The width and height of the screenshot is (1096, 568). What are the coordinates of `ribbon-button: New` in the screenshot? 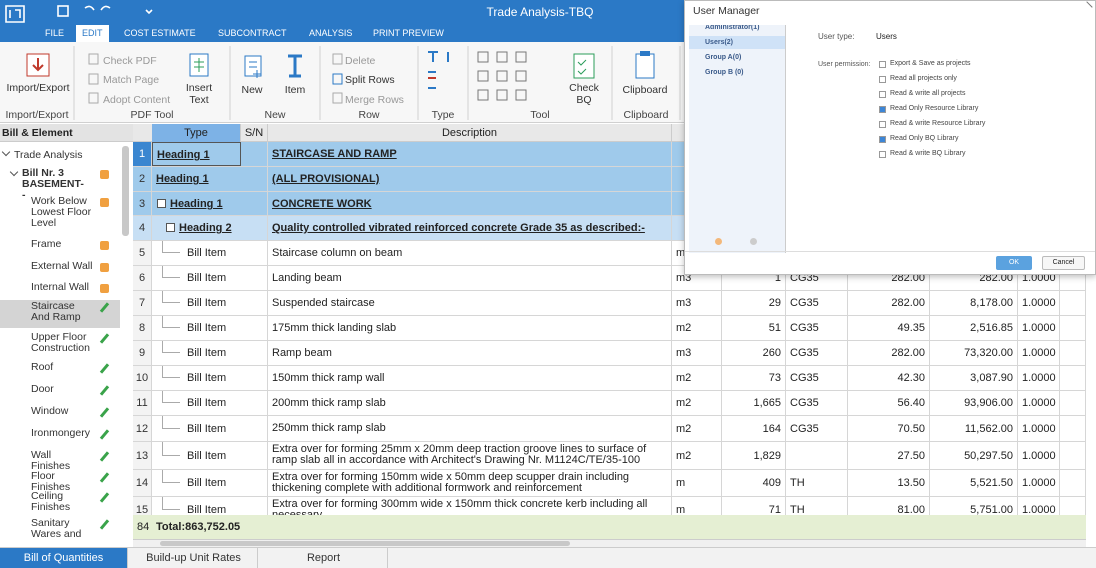 It's located at (252, 90).